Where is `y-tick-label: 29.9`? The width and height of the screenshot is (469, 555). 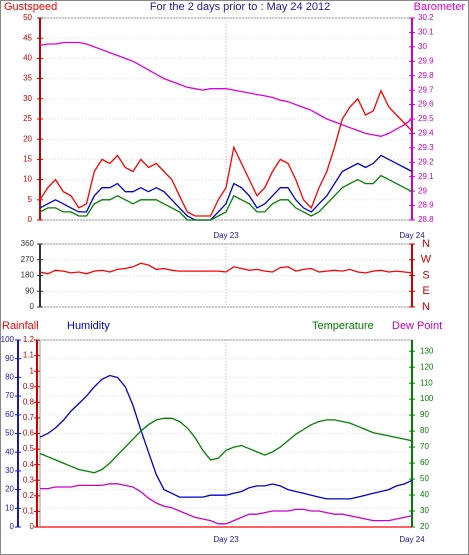
y-tick-label: 29.9 is located at coordinates (426, 60).